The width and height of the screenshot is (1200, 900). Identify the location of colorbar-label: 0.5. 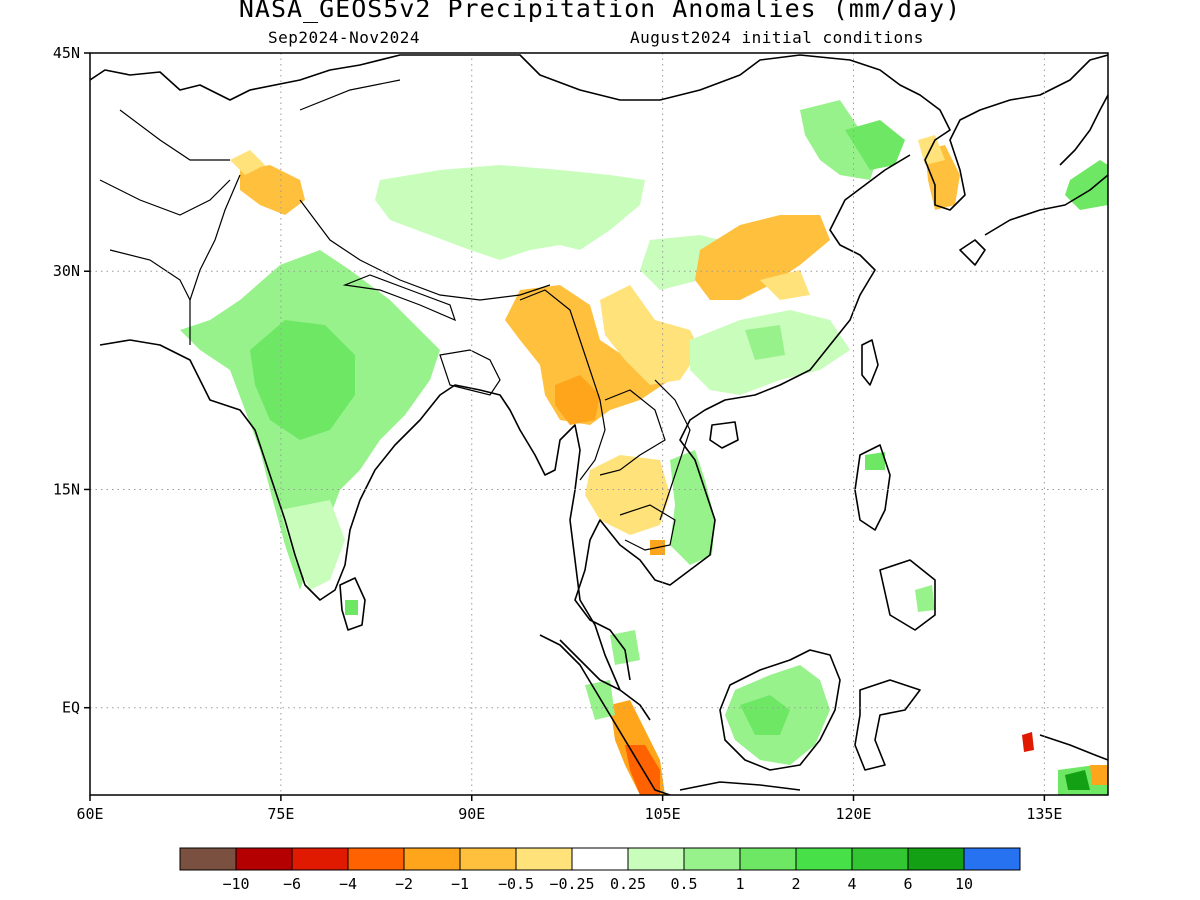
(683, 884).